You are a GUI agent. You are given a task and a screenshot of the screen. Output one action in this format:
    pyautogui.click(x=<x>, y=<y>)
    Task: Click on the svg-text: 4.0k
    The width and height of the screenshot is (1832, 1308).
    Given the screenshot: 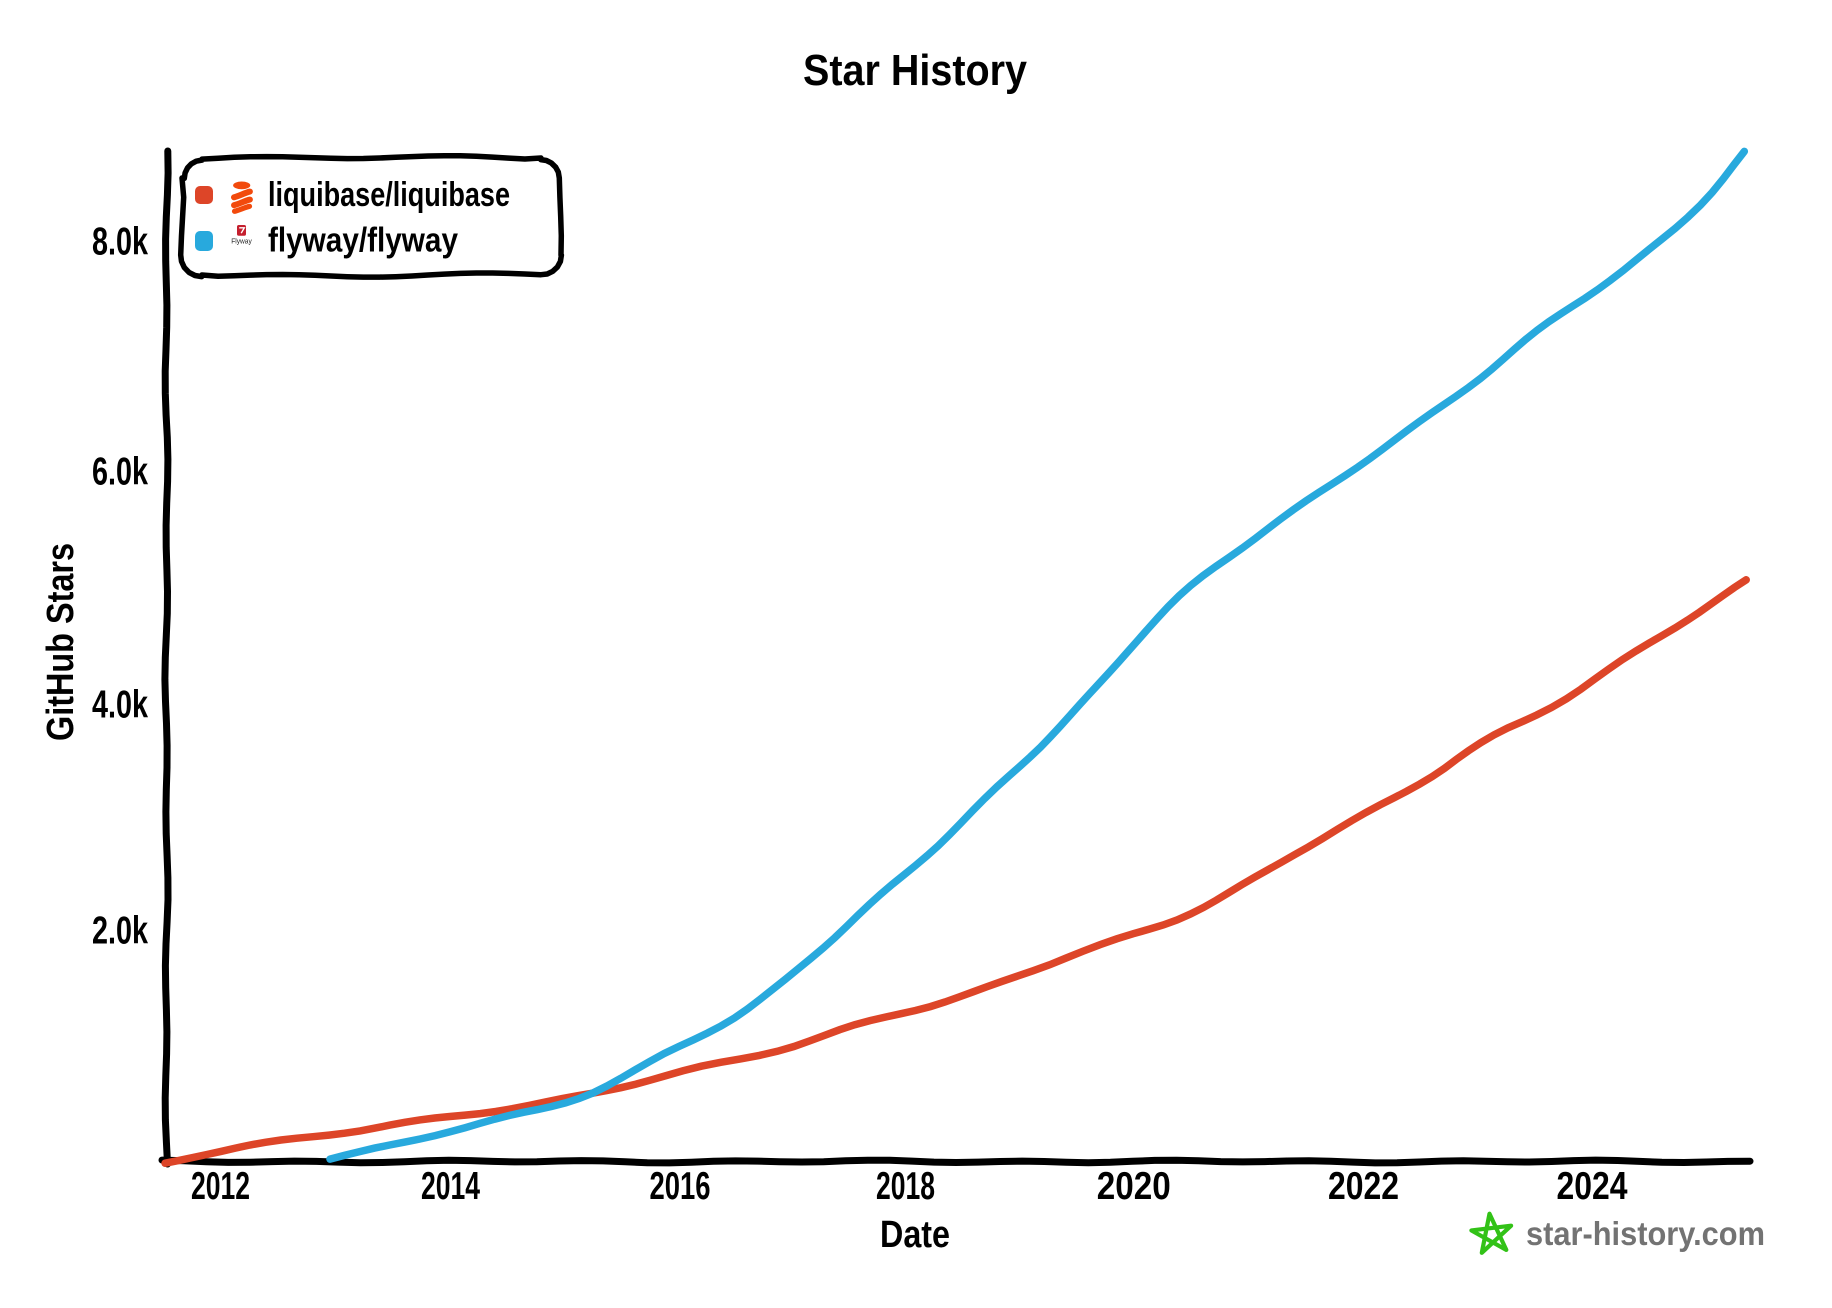 What is the action you would take?
    pyautogui.click(x=120, y=705)
    